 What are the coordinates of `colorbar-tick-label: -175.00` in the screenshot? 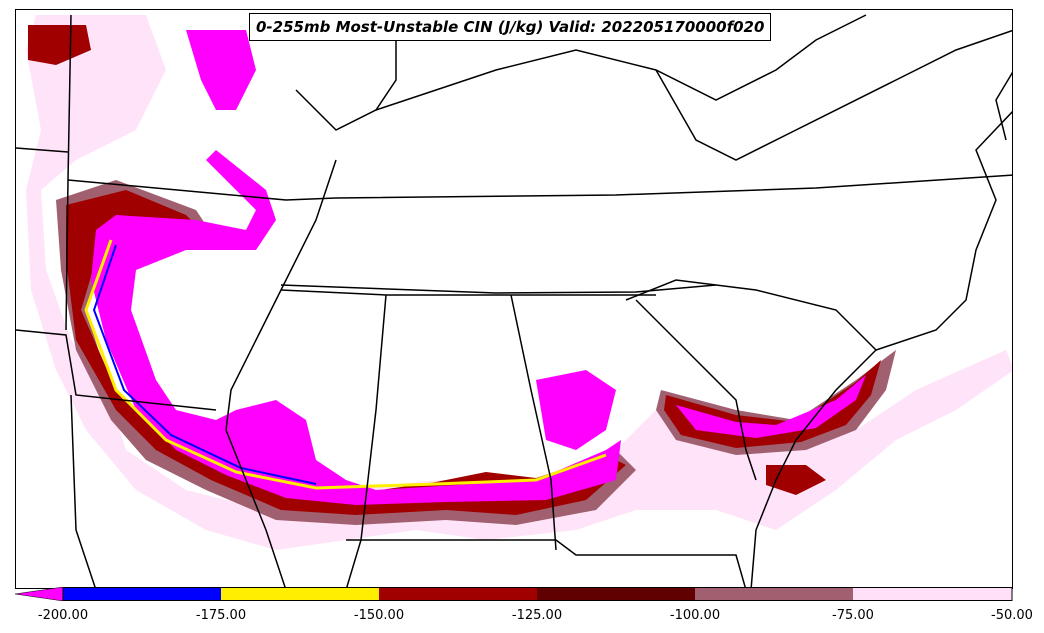 It's located at (221, 615).